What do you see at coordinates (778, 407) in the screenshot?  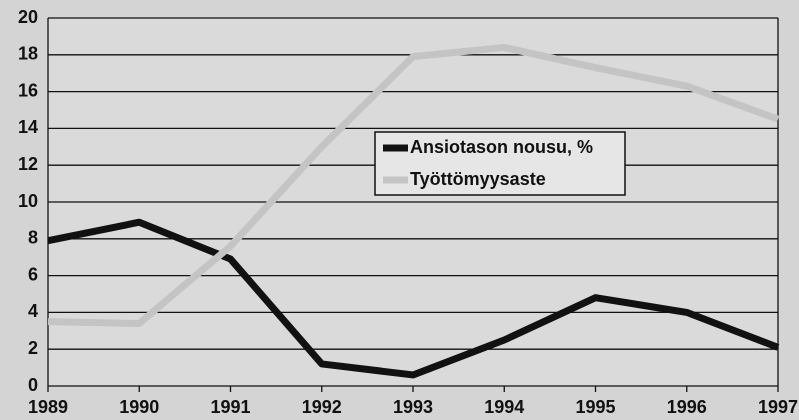 I see `x-tick-label: 1997` at bounding box center [778, 407].